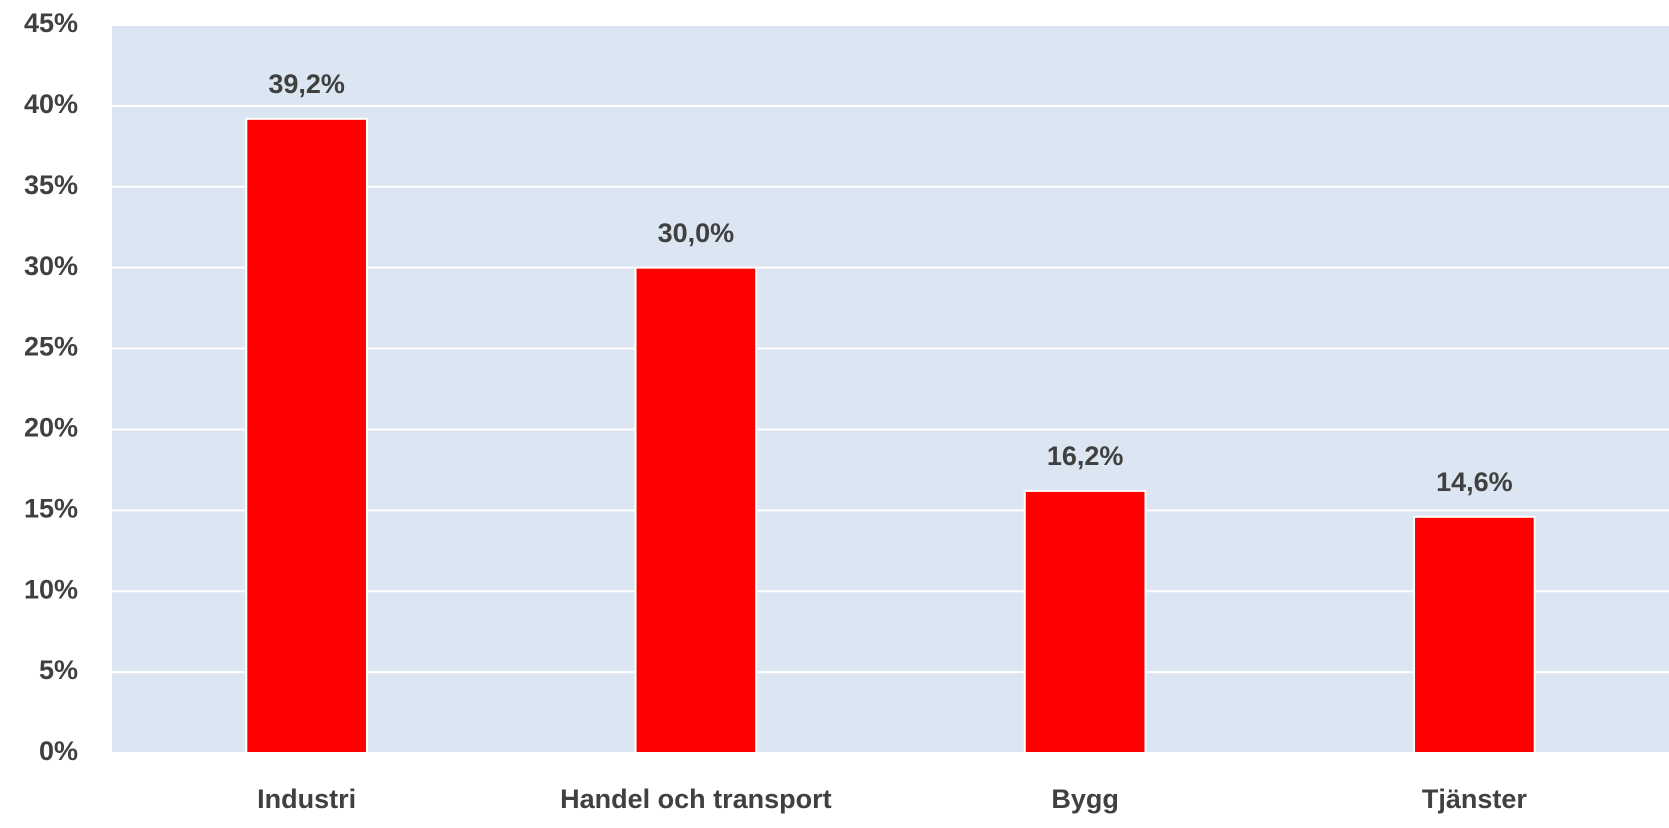 The width and height of the screenshot is (1669, 828). Describe the element at coordinates (51, 589) in the screenshot. I see `y-tick-label: 10%` at that location.